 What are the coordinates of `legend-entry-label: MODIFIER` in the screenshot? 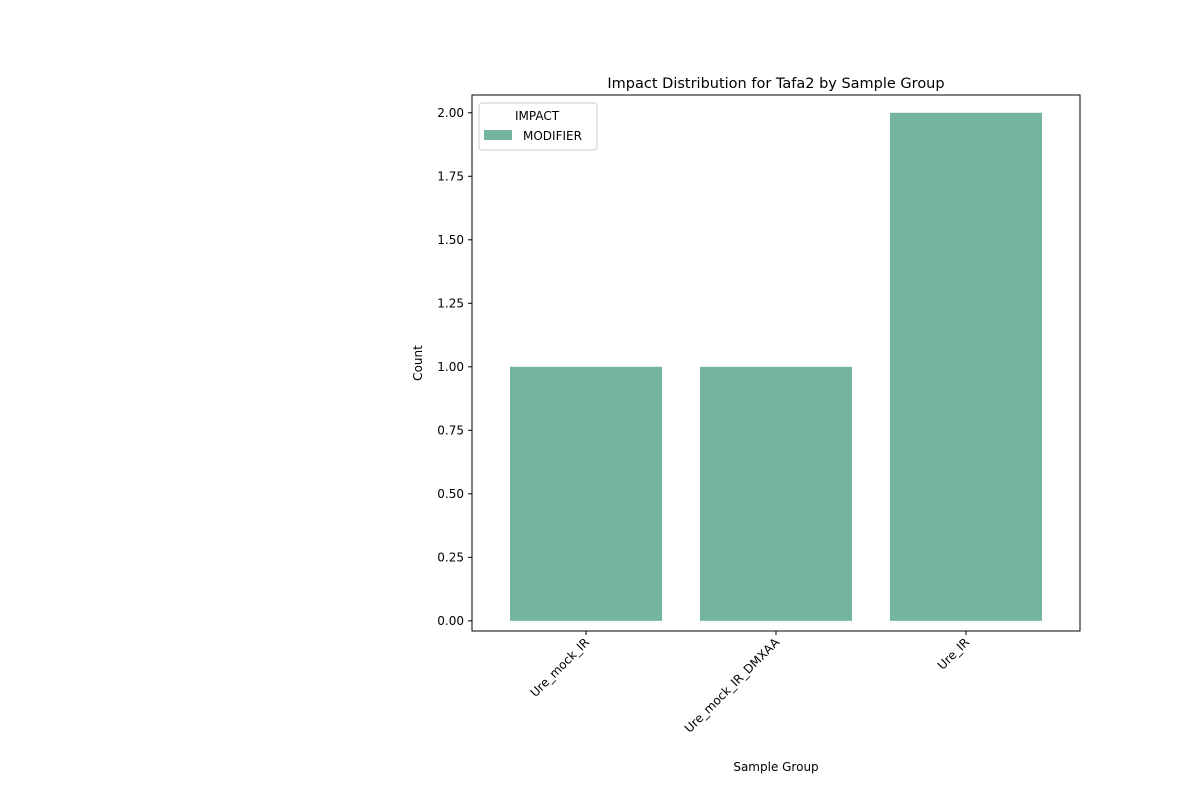 It's located at (552, 136).